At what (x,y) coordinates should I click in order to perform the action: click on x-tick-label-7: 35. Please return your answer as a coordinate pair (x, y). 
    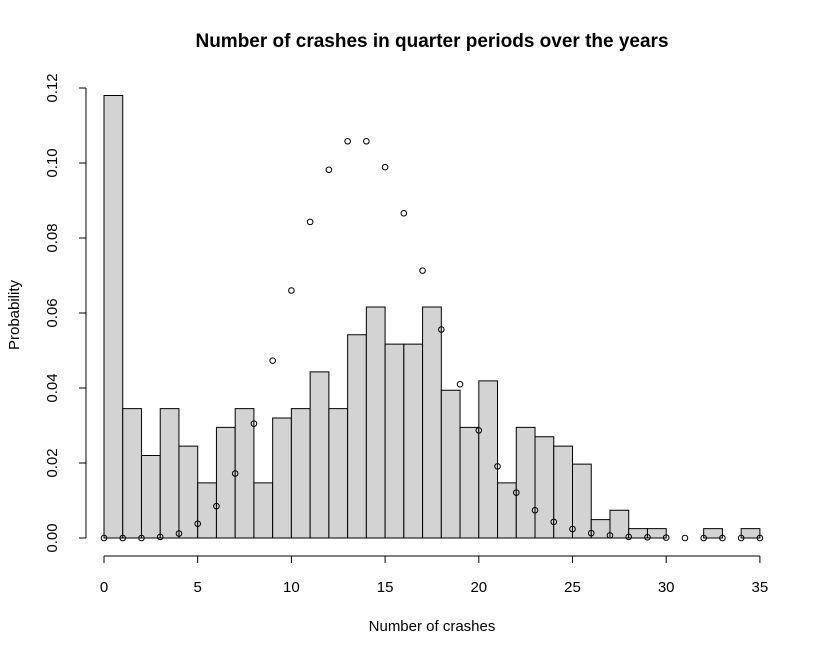
    Looking at the image, I should click on (760, 587).